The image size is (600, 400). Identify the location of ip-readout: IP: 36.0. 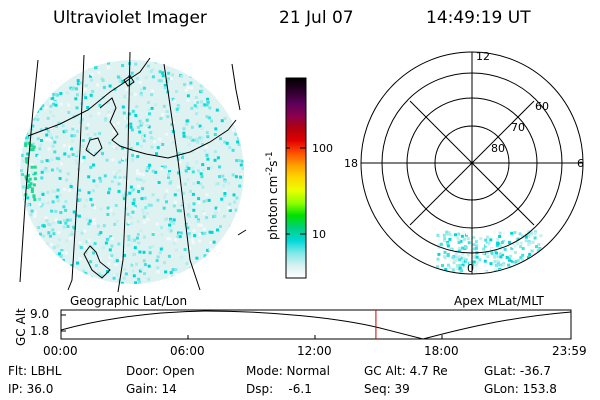
(31, 389).